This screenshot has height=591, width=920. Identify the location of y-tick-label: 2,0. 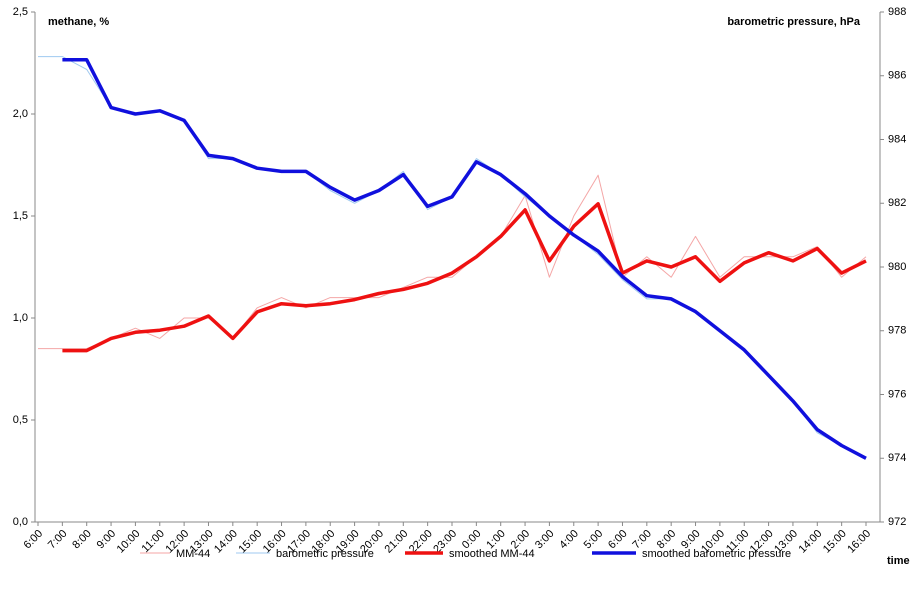
(20, 114).